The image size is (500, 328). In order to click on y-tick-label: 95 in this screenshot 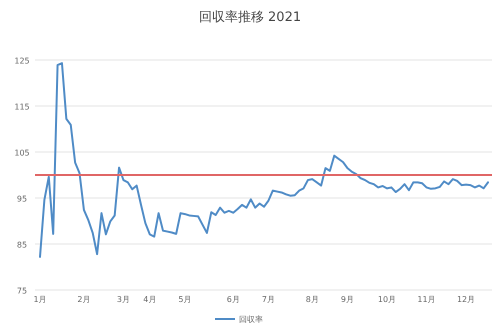, I will do `click(22, 199)`.